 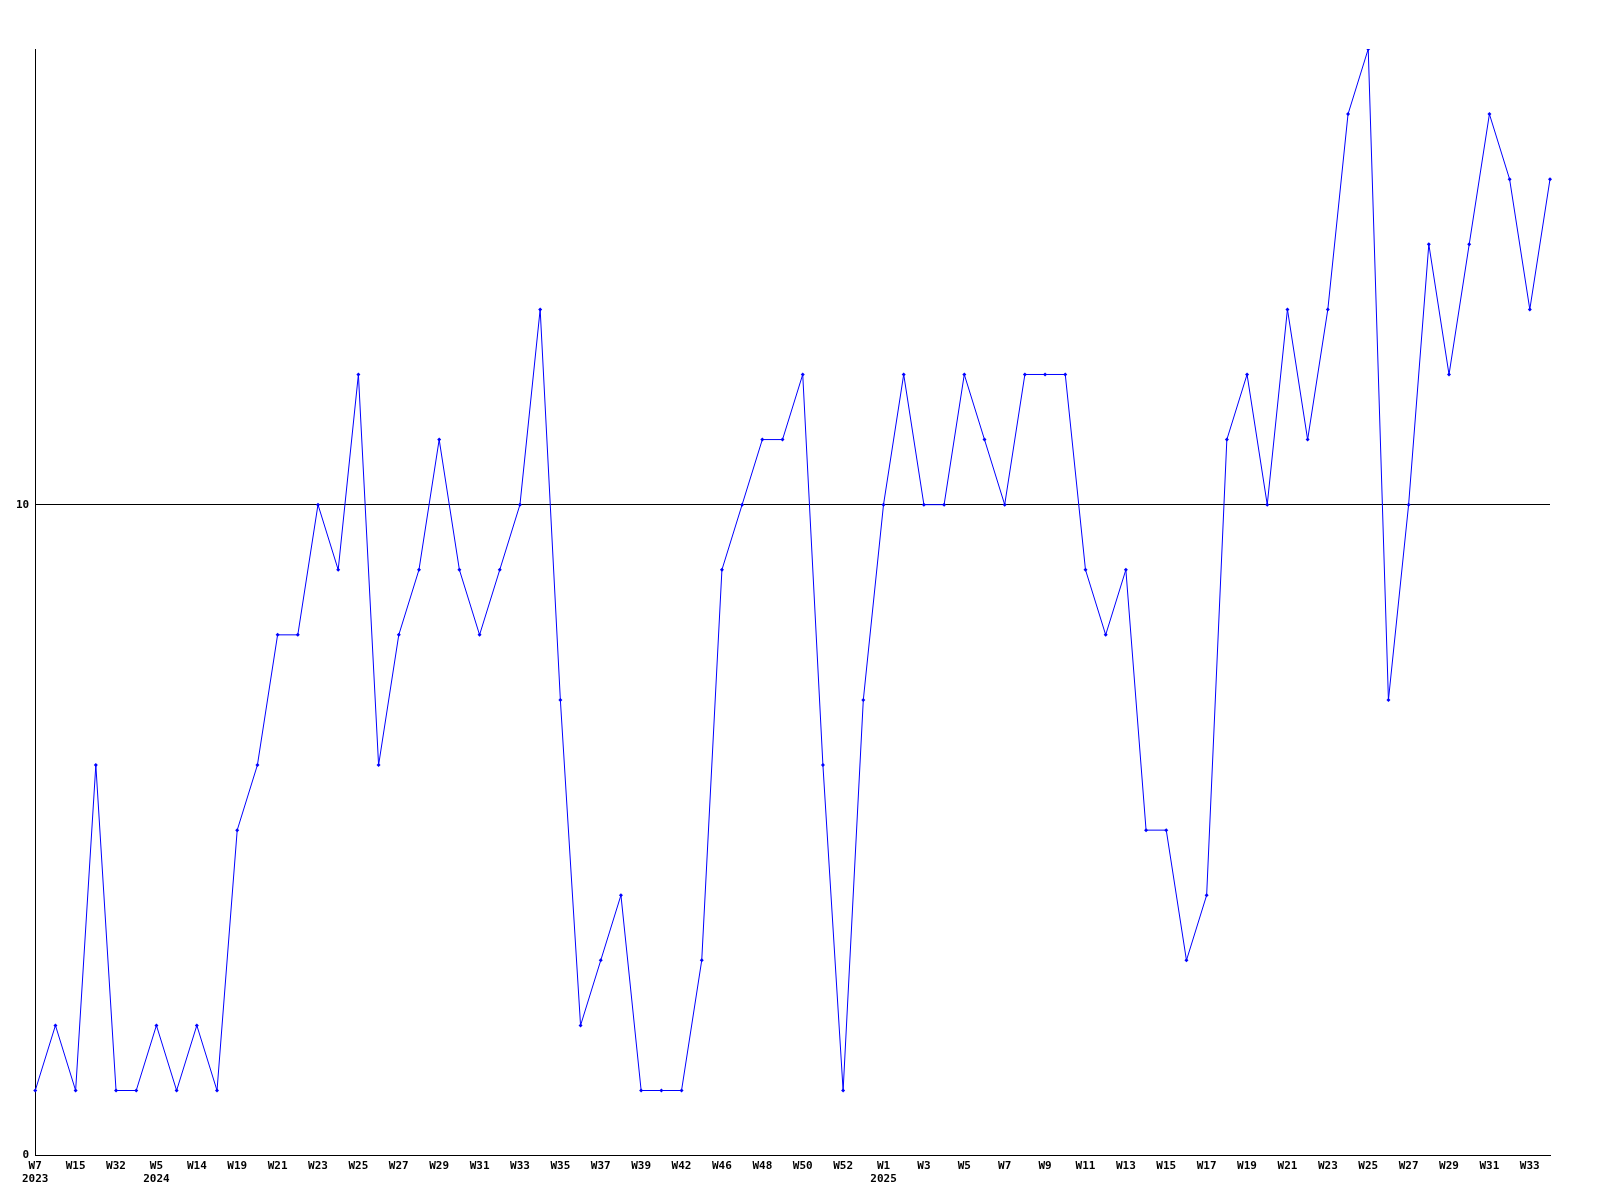 I want to click on x-tick-label: W32, so click(x=116, y=1166).